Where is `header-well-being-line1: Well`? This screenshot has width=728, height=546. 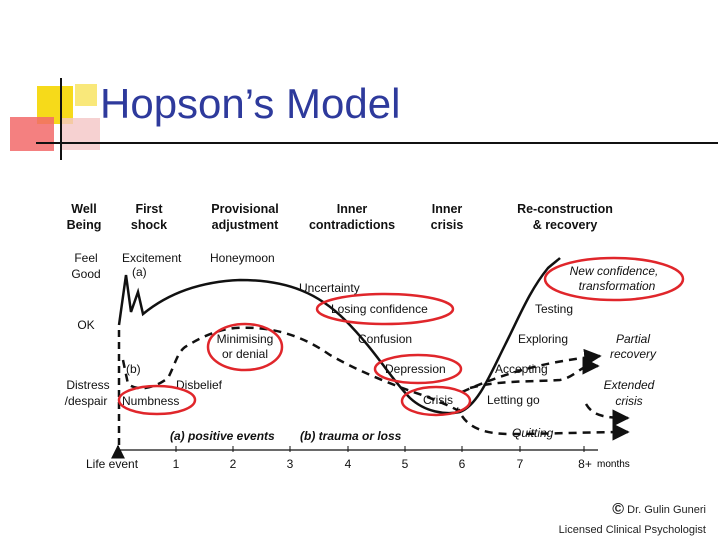 header-well-being-line1: Well is located at coordinates (83, 209).